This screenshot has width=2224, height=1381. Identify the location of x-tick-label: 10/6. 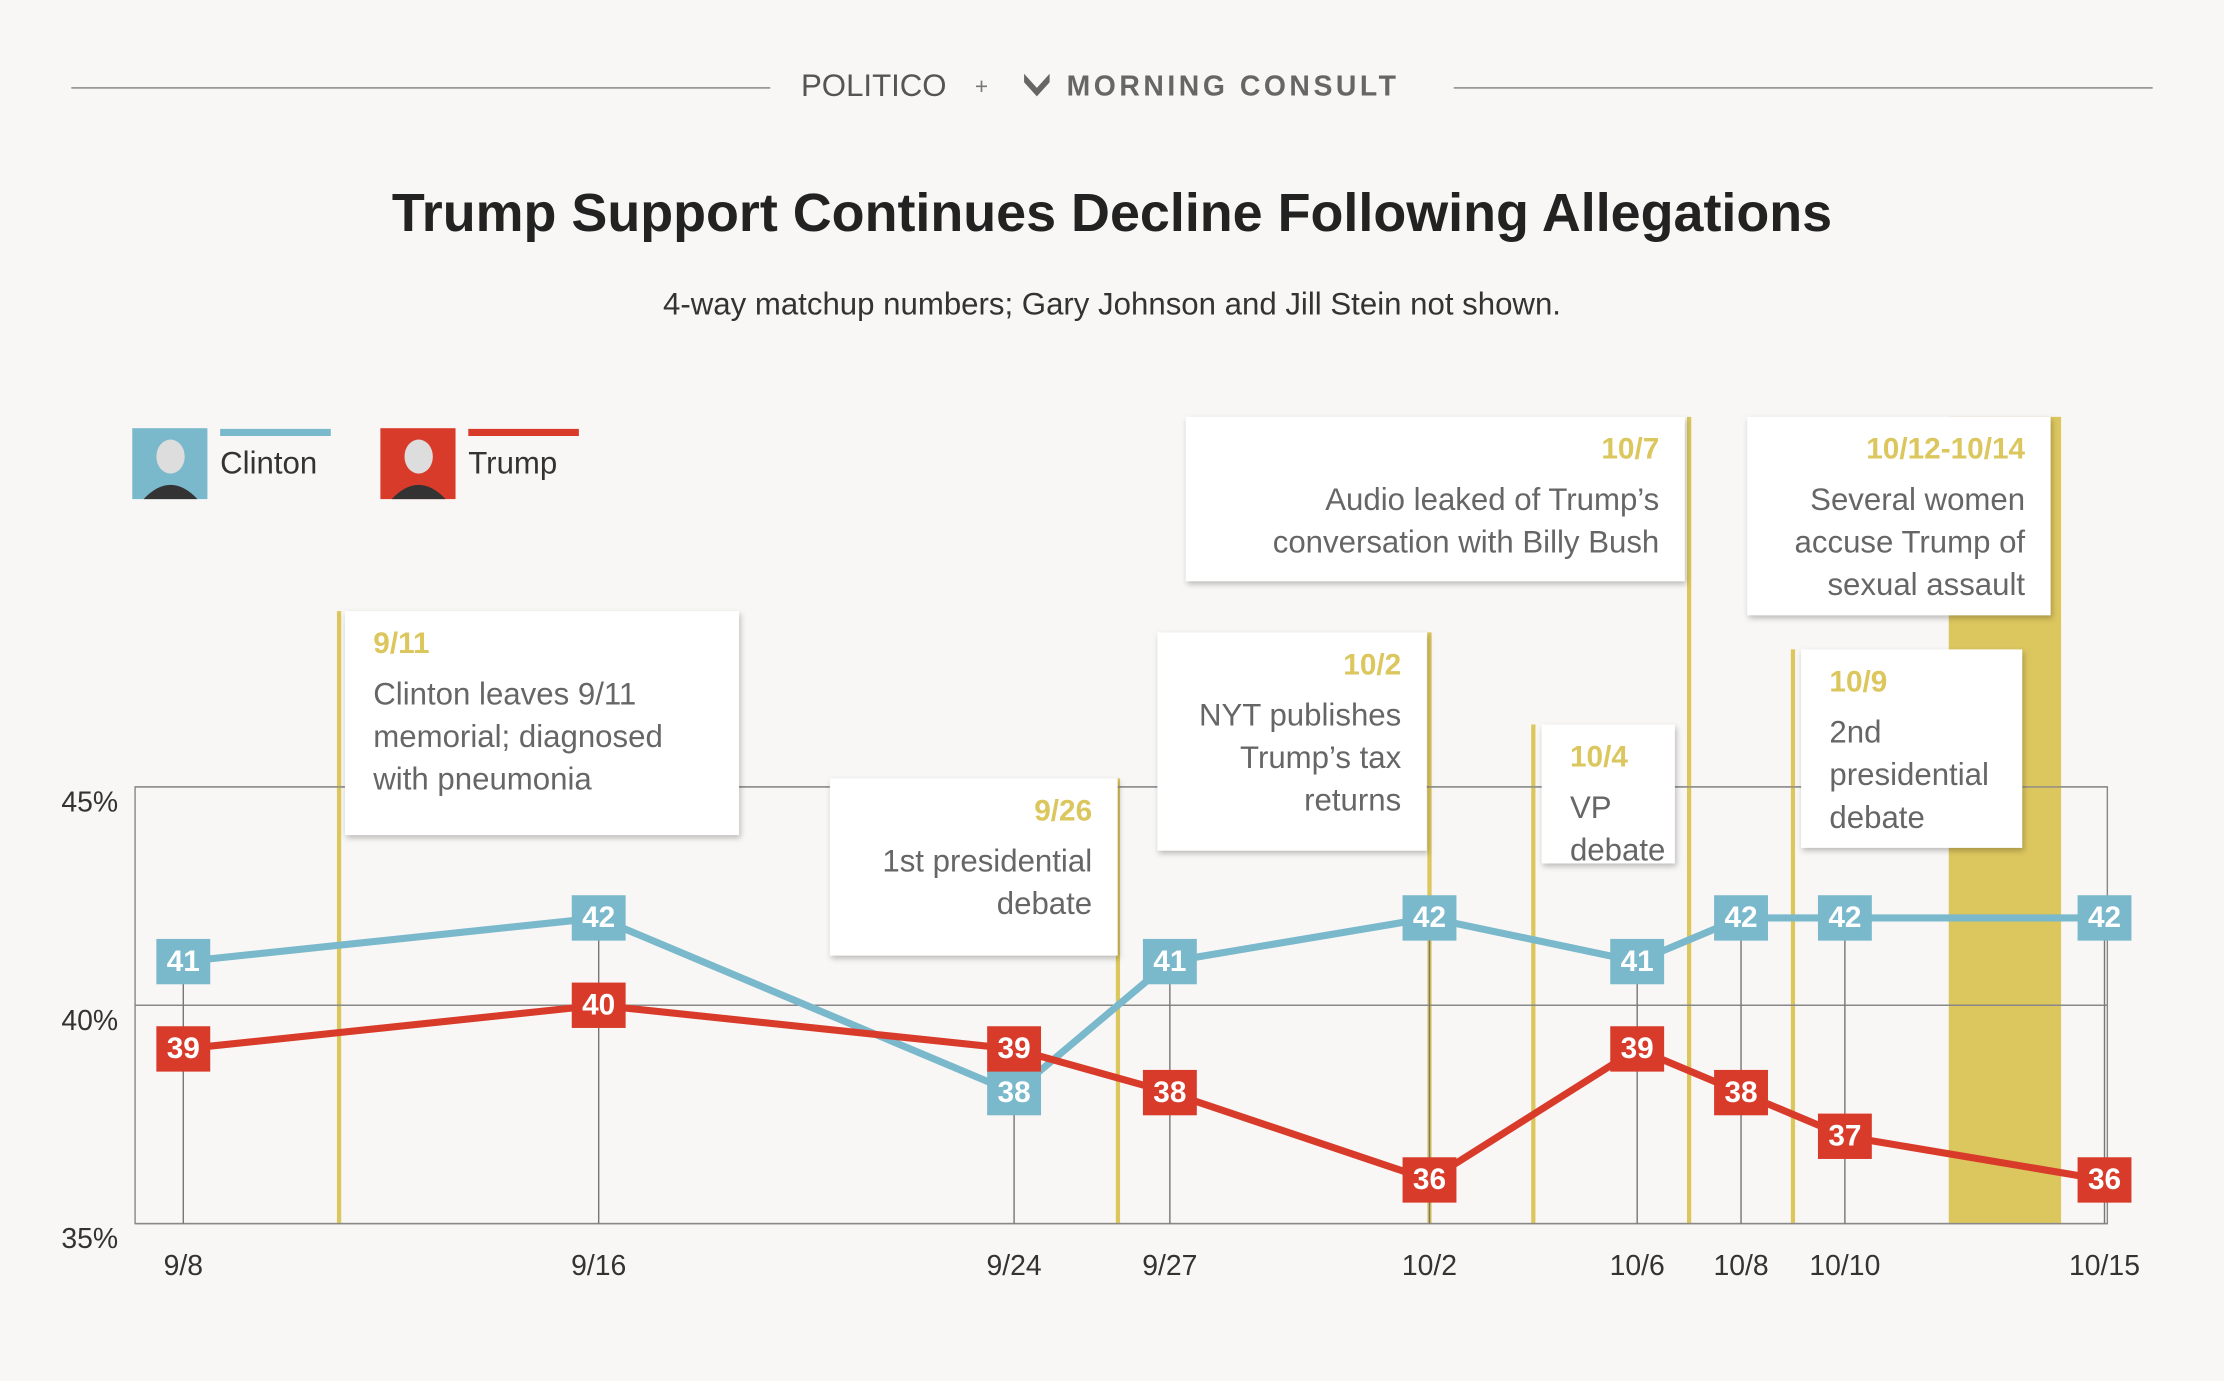
(1637, 1266).